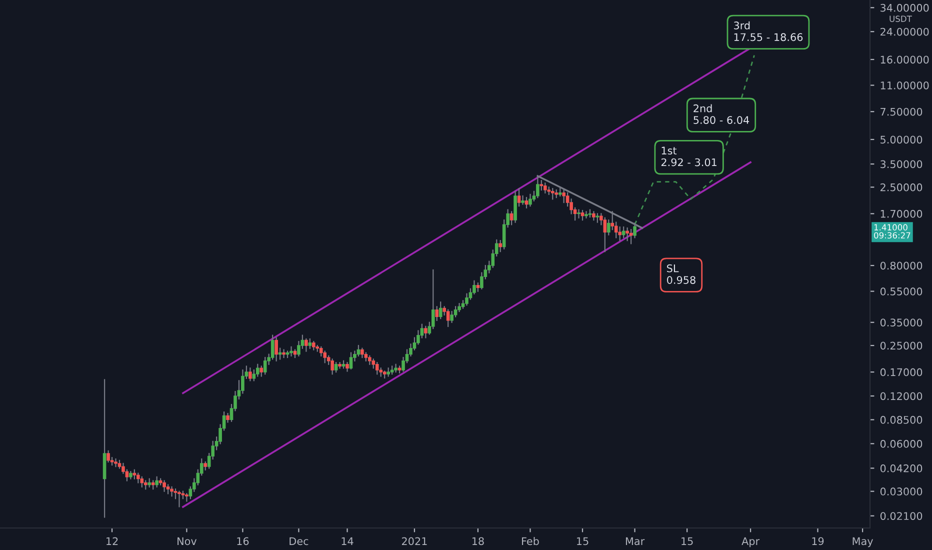 The width and height of the screenshot is (932, 550). Describe the element at coordinates (681, 274) in the screenshot. I see `annotation: SL 0.958` at that location.